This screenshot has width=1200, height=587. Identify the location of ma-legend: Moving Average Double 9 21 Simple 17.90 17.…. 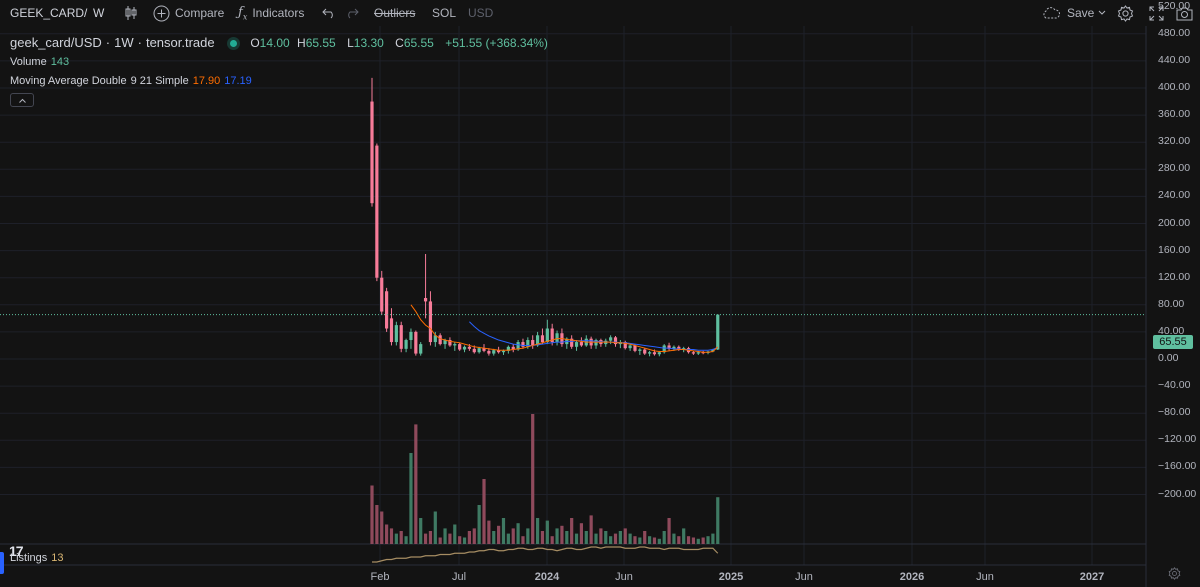
(133, 80).